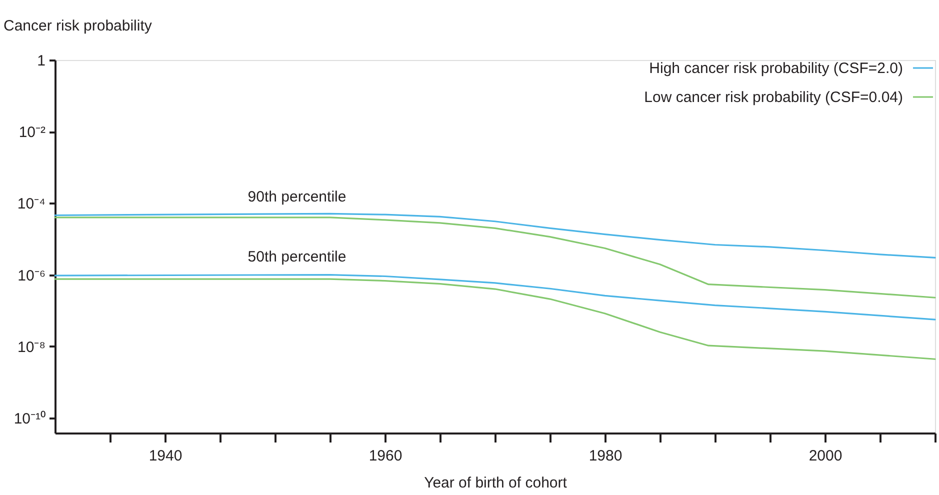 The width and height of the screenshot is (939, 495). I want to click on y-tick-label: 1, so click(41, 61).